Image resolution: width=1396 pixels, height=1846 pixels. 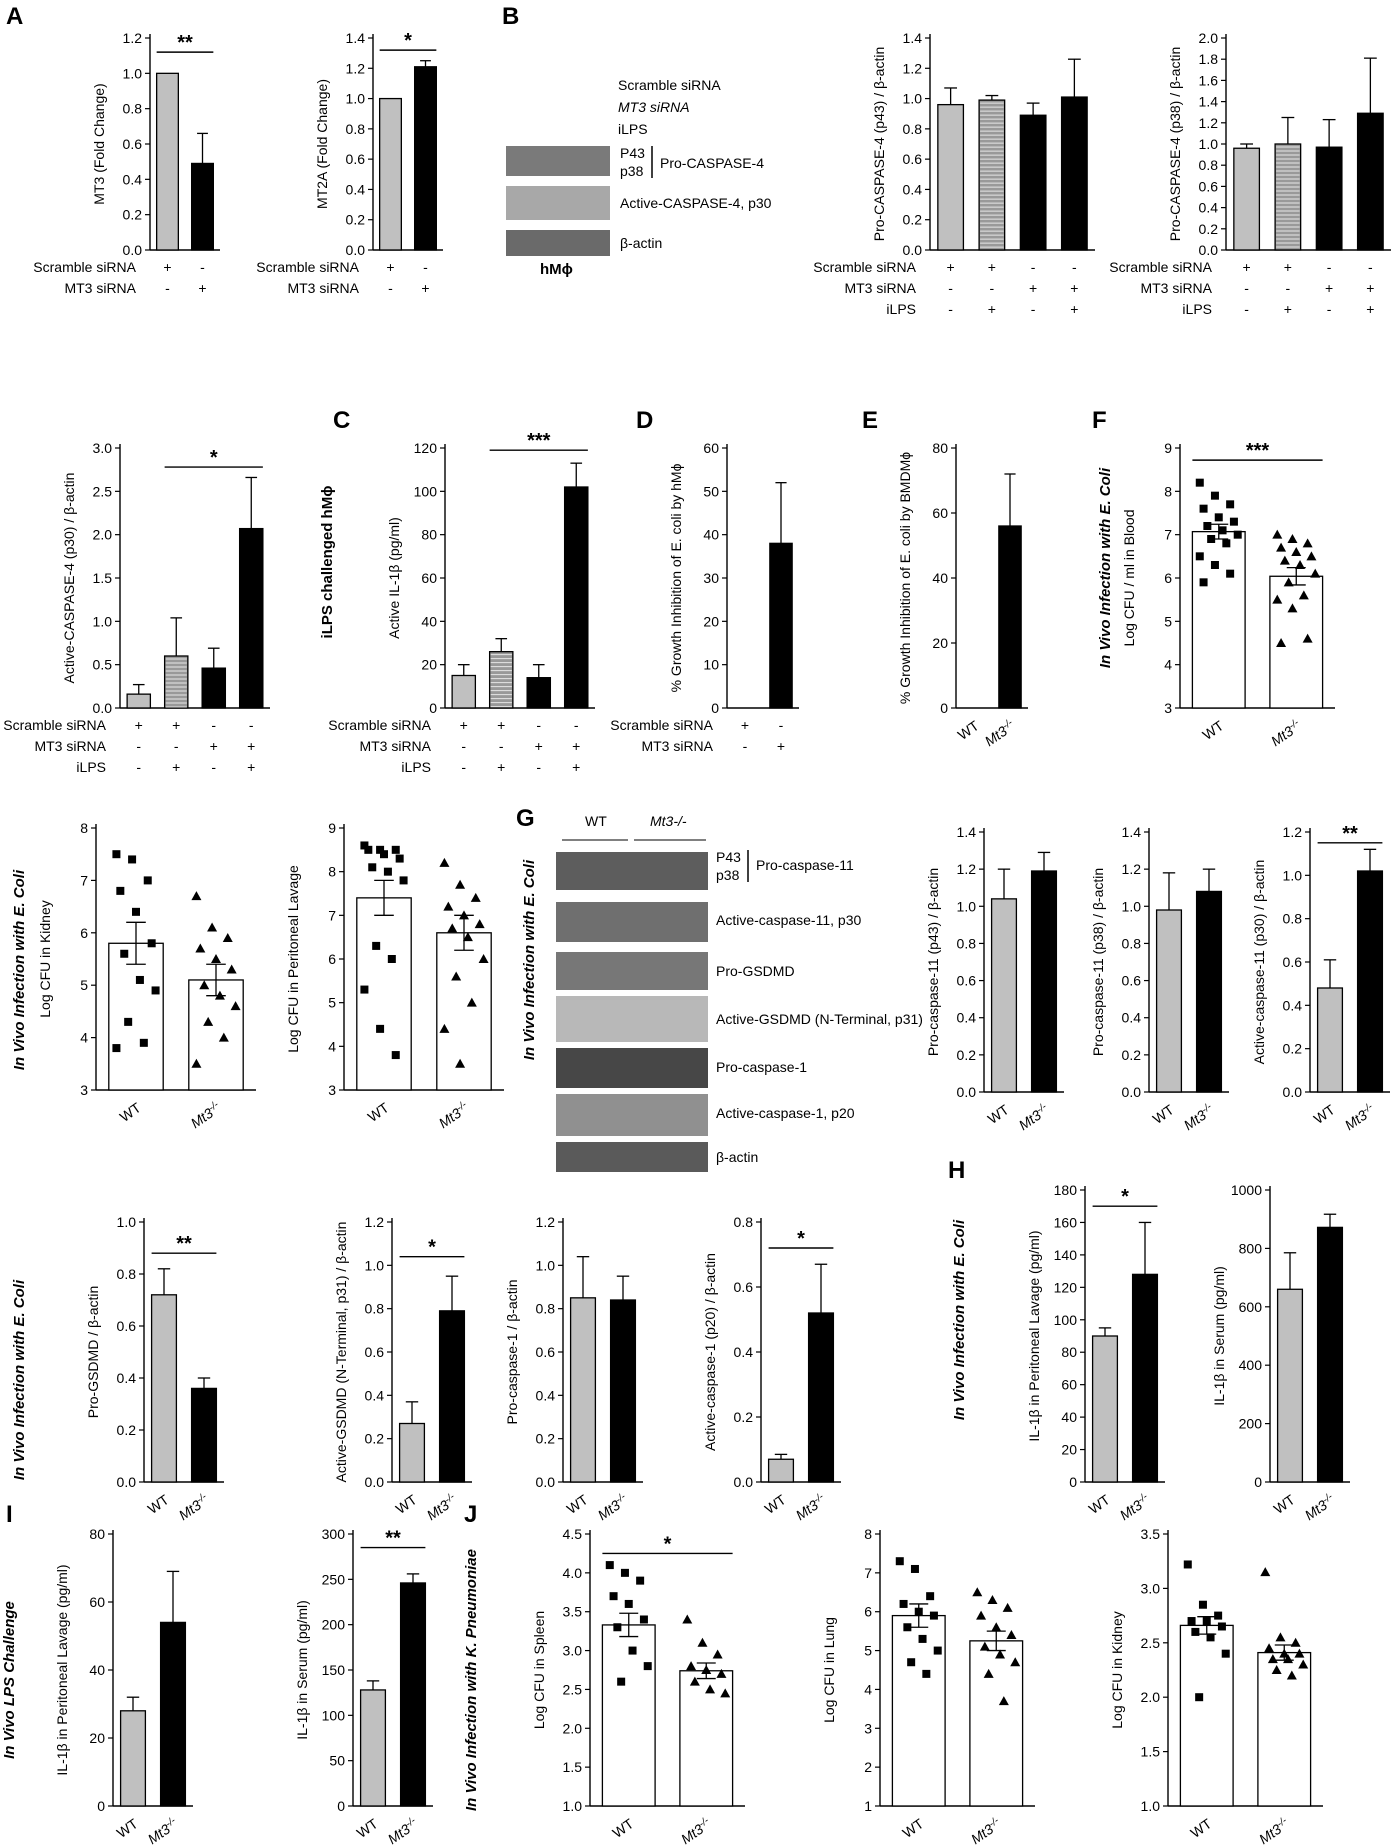 I want to click on y-tick-label: 1.2, so click(x=1132, y=869).